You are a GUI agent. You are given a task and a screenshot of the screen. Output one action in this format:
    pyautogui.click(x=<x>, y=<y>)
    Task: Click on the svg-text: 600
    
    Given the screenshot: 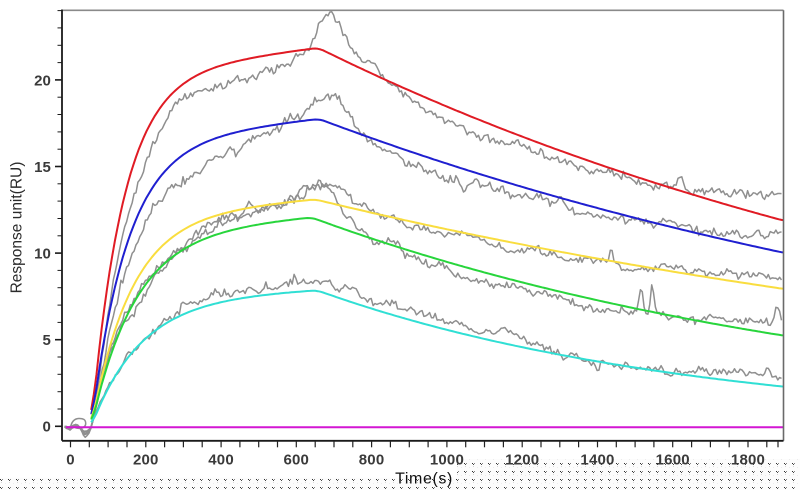 What is the action you would take?
    pyautogui.click(x=296, y=460)
    